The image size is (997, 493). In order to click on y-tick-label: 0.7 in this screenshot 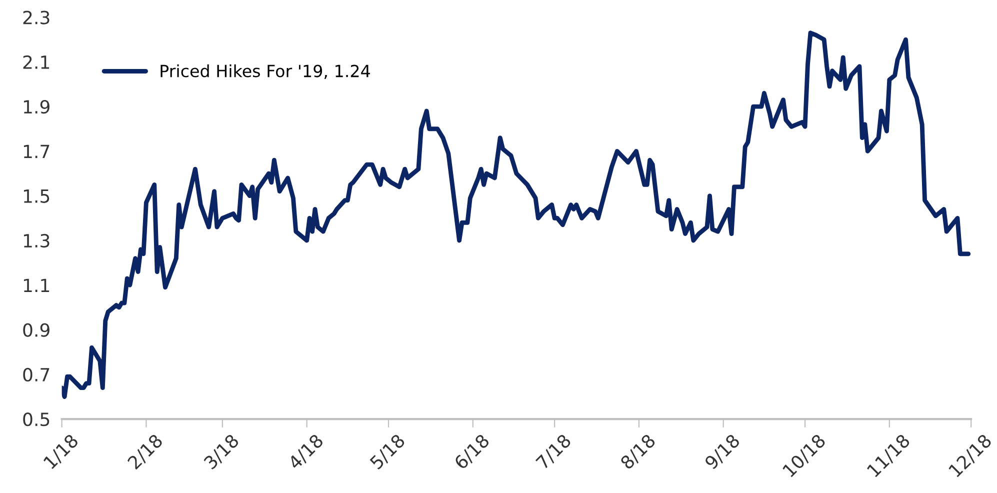, I will do `click(36, 375)`.